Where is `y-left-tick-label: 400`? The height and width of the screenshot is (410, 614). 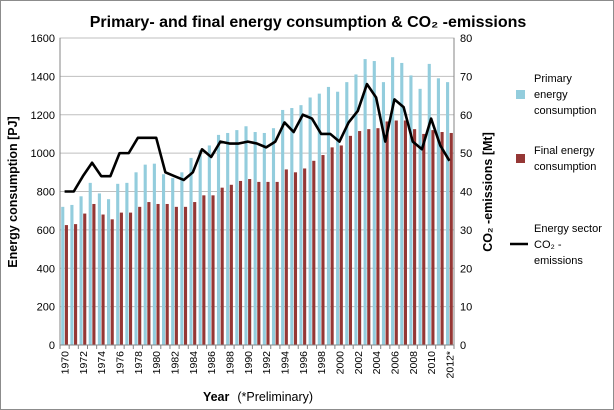 y-left-tick-label: 400 is located at coordinates (46, 269).